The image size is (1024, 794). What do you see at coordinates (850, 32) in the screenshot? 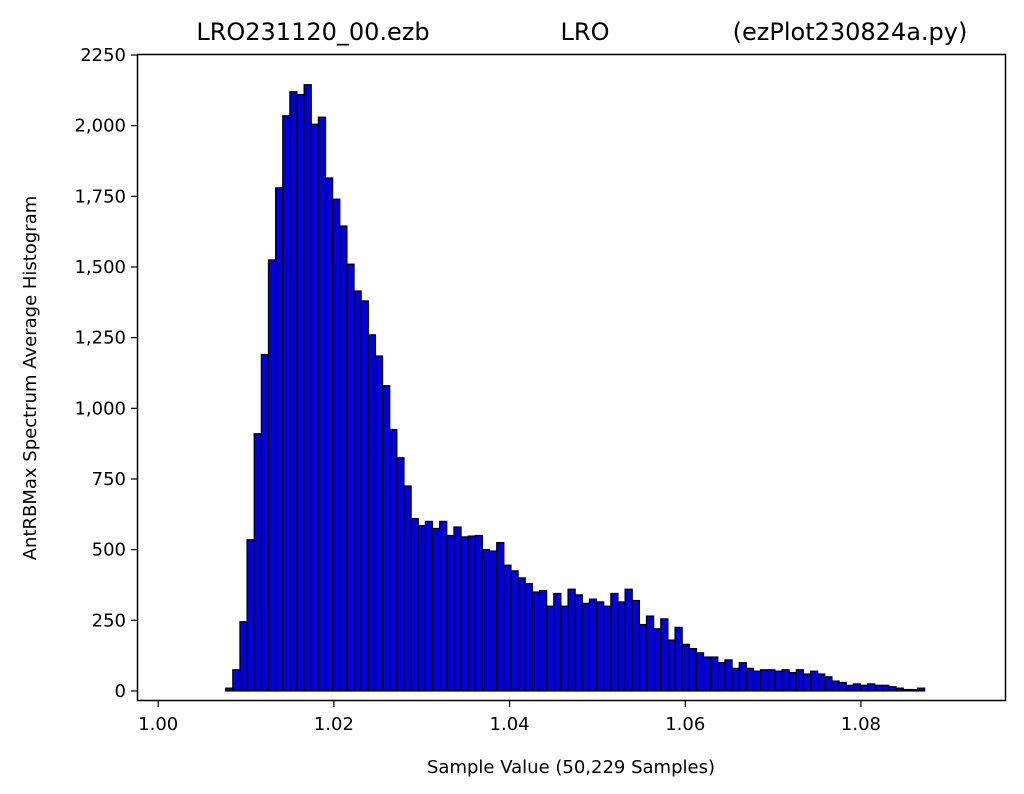
I see `chart-title-right: (ezPlot230824a.py)` at bounding box center [850, 32].